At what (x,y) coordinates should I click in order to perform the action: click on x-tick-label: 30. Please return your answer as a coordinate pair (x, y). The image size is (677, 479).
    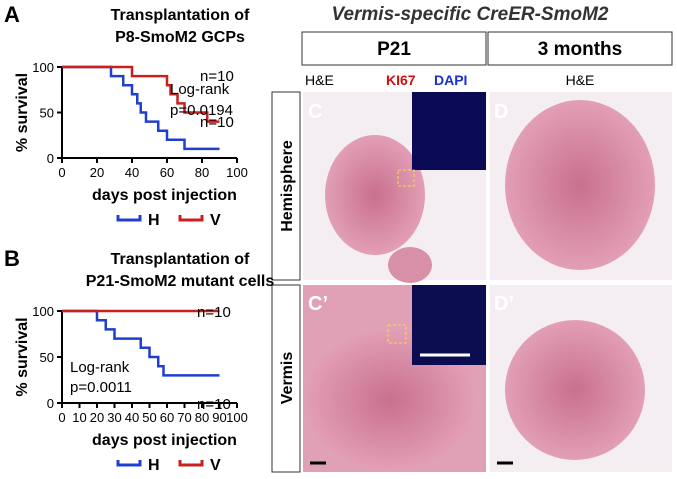
    Looking at the image, I should click on (114, 417).